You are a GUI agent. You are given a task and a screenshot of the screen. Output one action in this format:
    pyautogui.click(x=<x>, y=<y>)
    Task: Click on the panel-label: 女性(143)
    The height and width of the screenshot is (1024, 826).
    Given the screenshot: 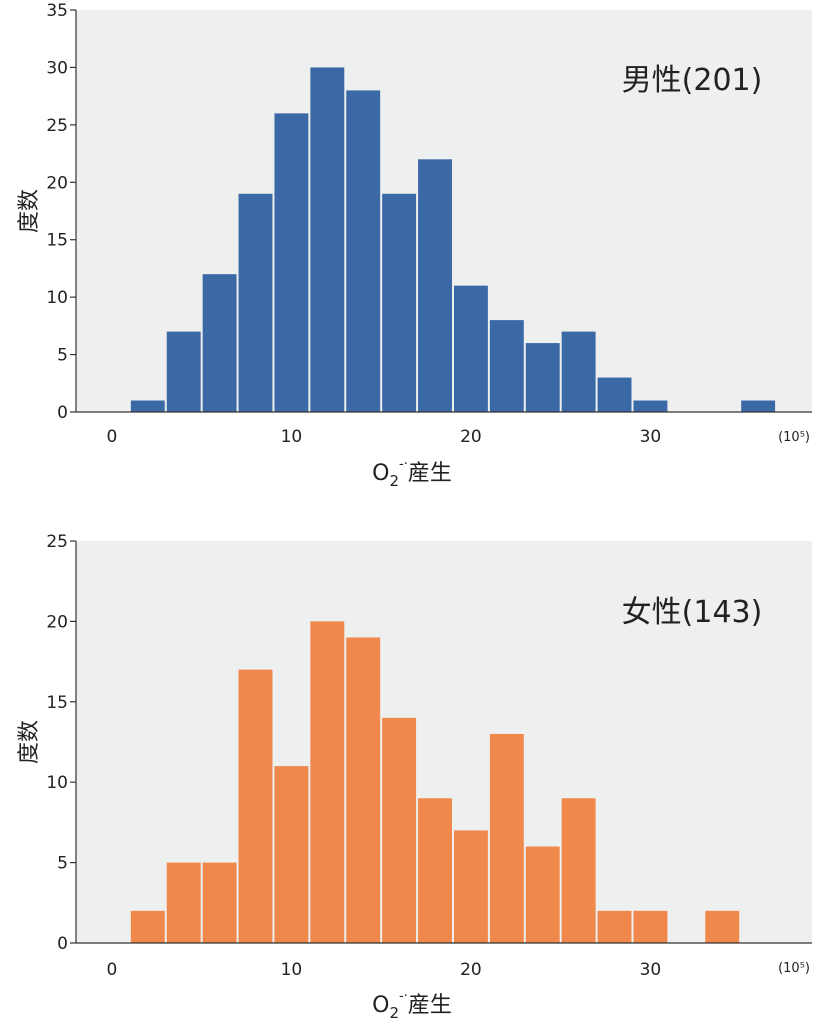 What is the action you would take?
    pyautogui.click(x=692, y=612)
    